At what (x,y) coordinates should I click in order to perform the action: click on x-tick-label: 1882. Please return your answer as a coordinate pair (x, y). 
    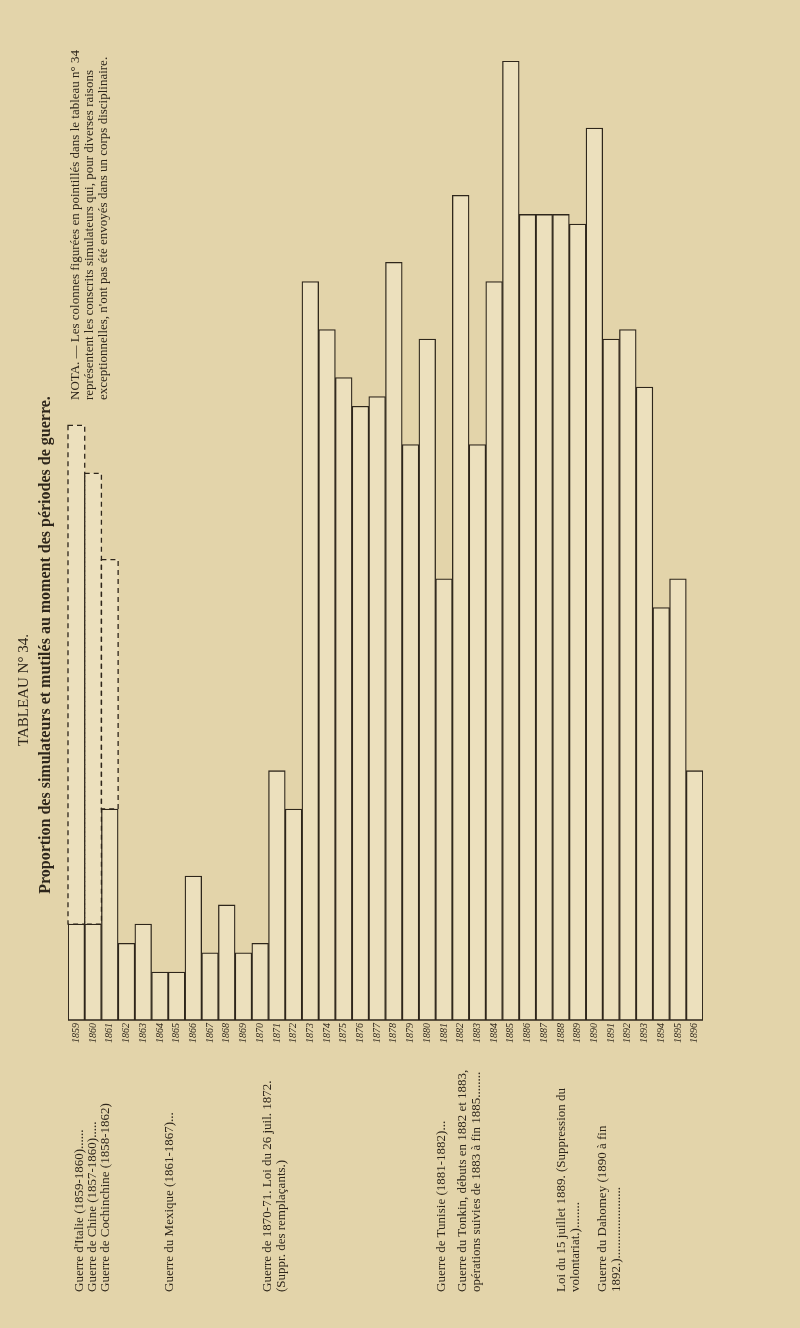
    Looking at the image, I should click on (460, 1033).